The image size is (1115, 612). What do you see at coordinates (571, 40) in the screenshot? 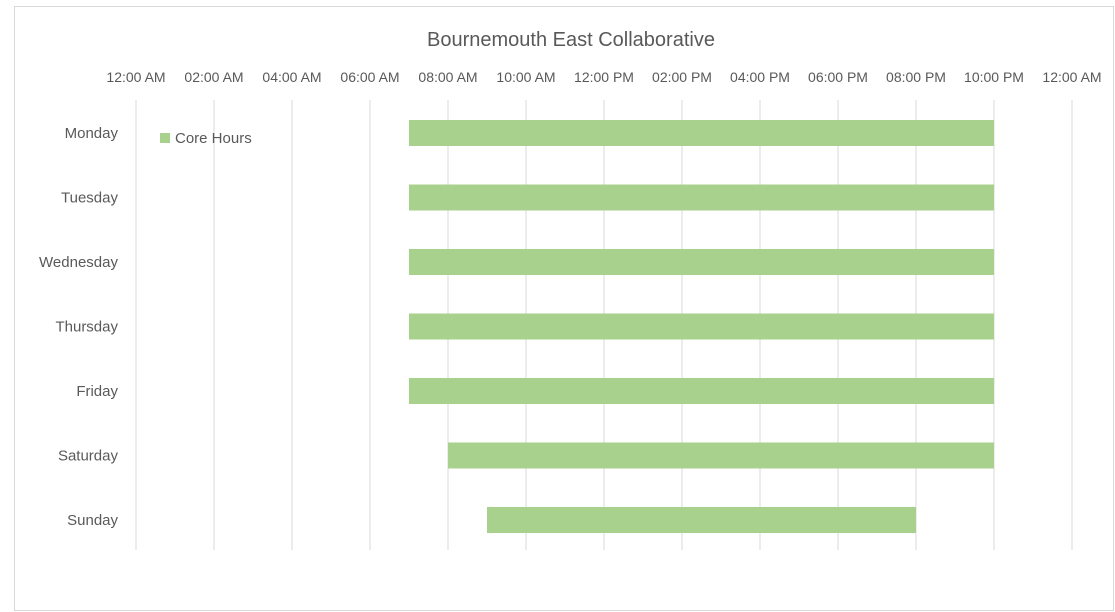
I see `chart-title: Bournemouth East Collaborative` at bounding box center [571, 40].